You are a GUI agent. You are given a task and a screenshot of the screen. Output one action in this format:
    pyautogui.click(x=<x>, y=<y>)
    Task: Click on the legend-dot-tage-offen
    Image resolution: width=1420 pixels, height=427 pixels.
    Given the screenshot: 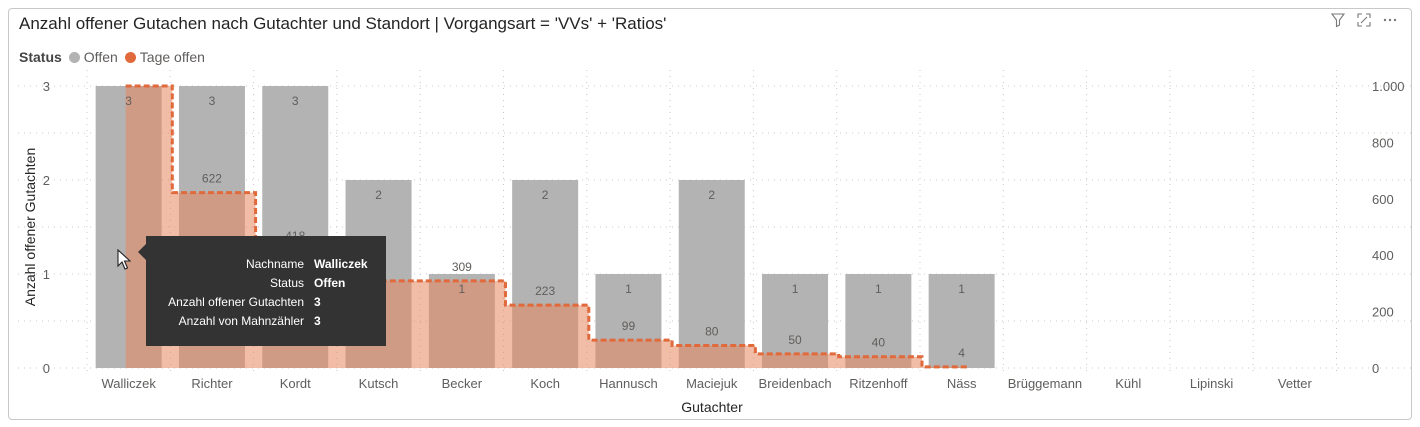 What is the action you would take?
    pyautogui.click(x=130, y=57)
    